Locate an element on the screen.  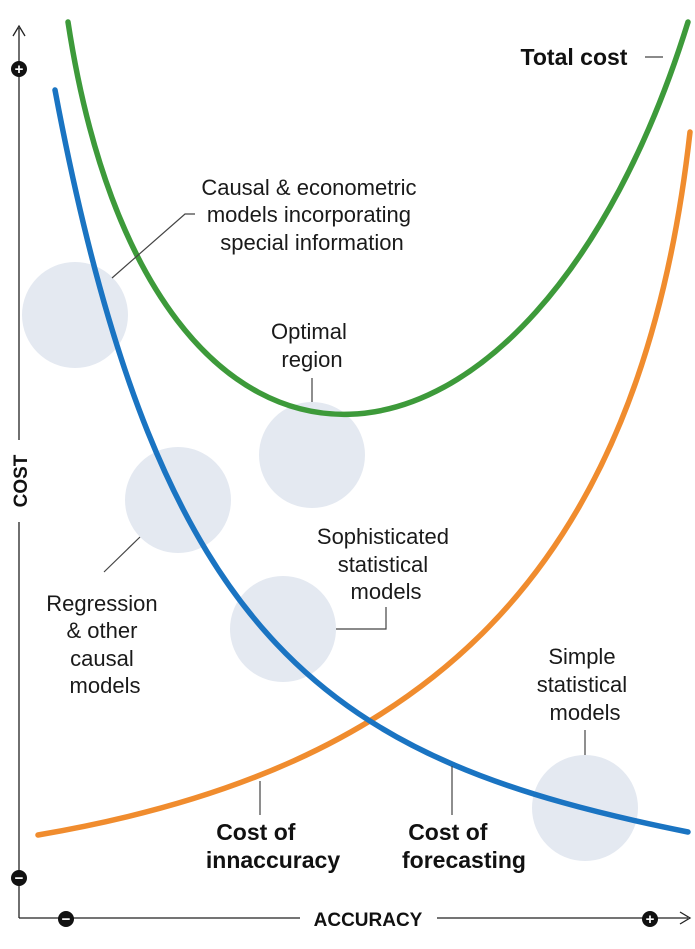
regression-models-label: Regression & other causal models is located at coordinates (104, 644).